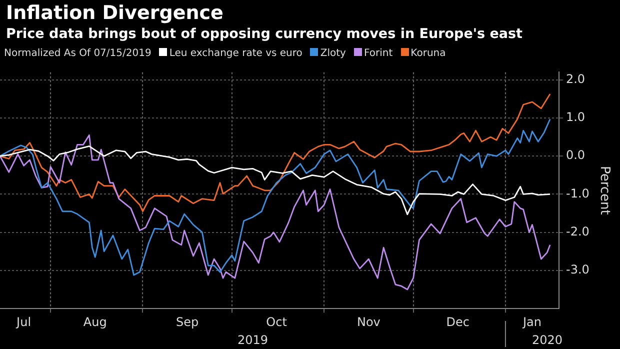 The width and height of the screenshot is (620, 349). Describe the element at coordinates (95, 321) in the screenshot. I see `x-tick-label: Aug` at that location.